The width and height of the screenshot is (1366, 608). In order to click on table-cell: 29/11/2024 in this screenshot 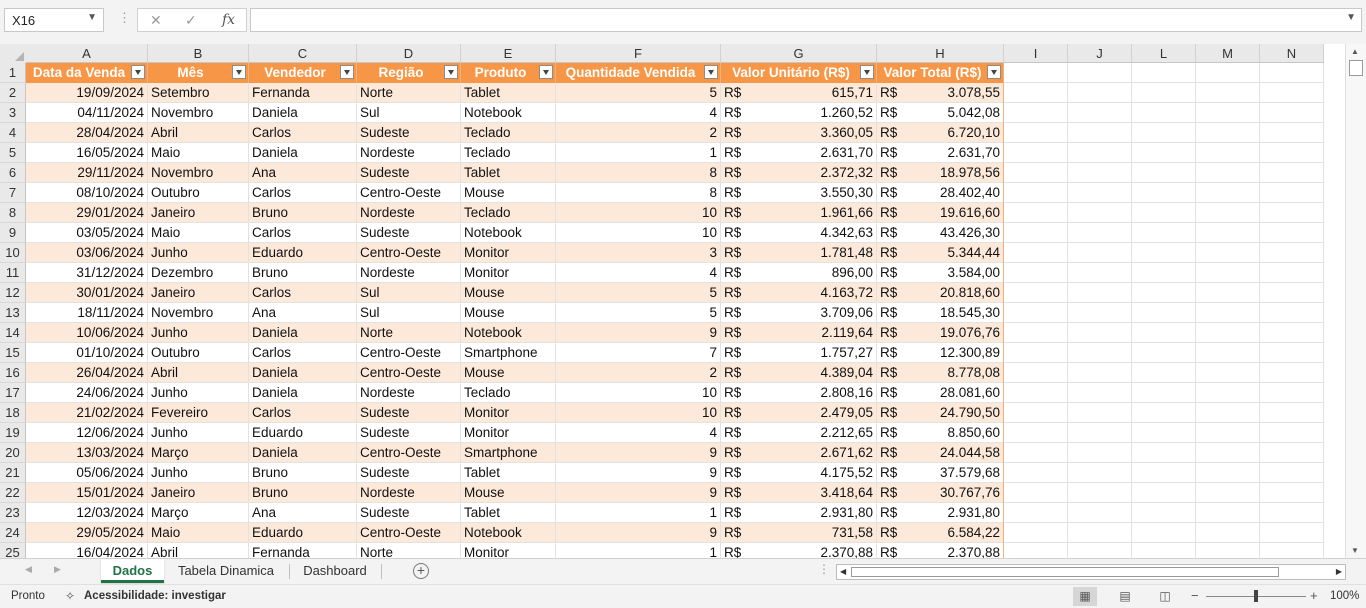, I will do `click(87, 173)`.